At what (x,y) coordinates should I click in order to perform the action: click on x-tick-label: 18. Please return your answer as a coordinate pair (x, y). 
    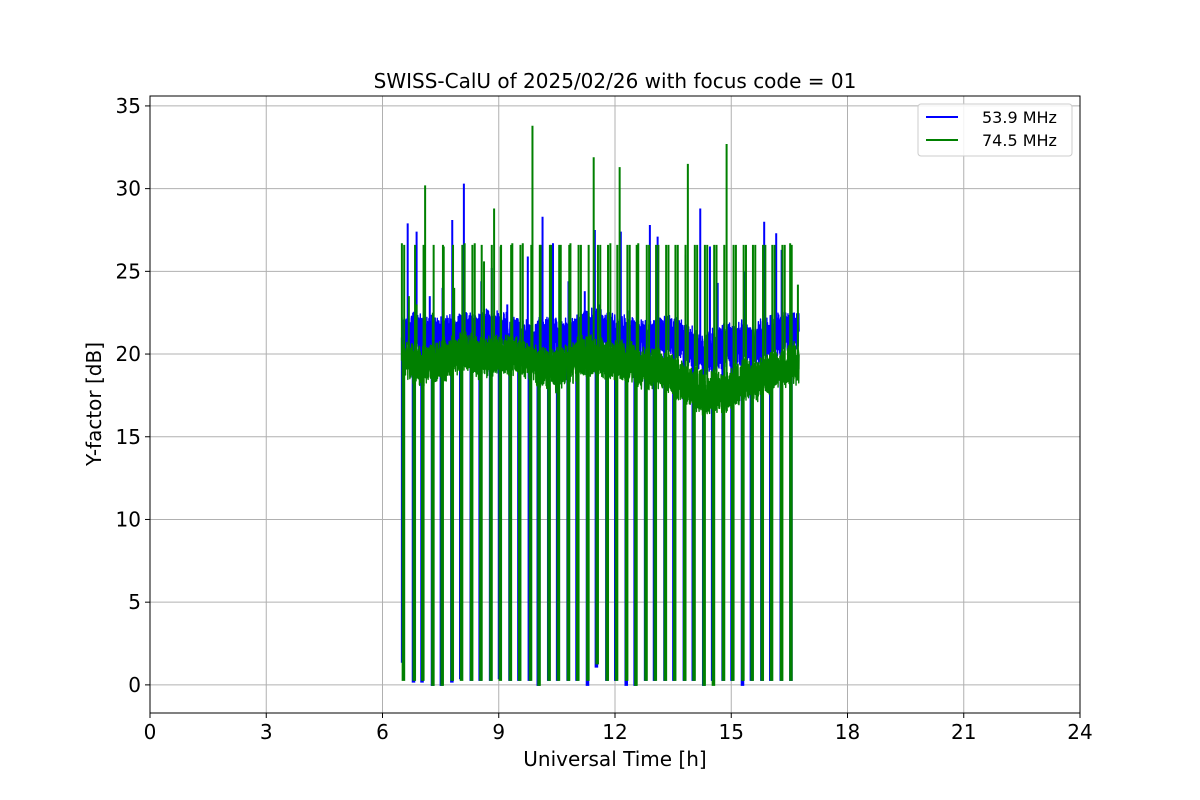
    Looking at the image, I should click on (847, 732).